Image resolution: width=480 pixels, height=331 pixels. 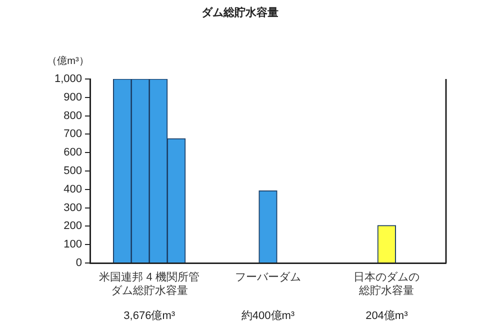 What do you see at coordinates (268, 315) in the screenshot?
I see `text: 約400億m³` at bounding box center [268, 315].